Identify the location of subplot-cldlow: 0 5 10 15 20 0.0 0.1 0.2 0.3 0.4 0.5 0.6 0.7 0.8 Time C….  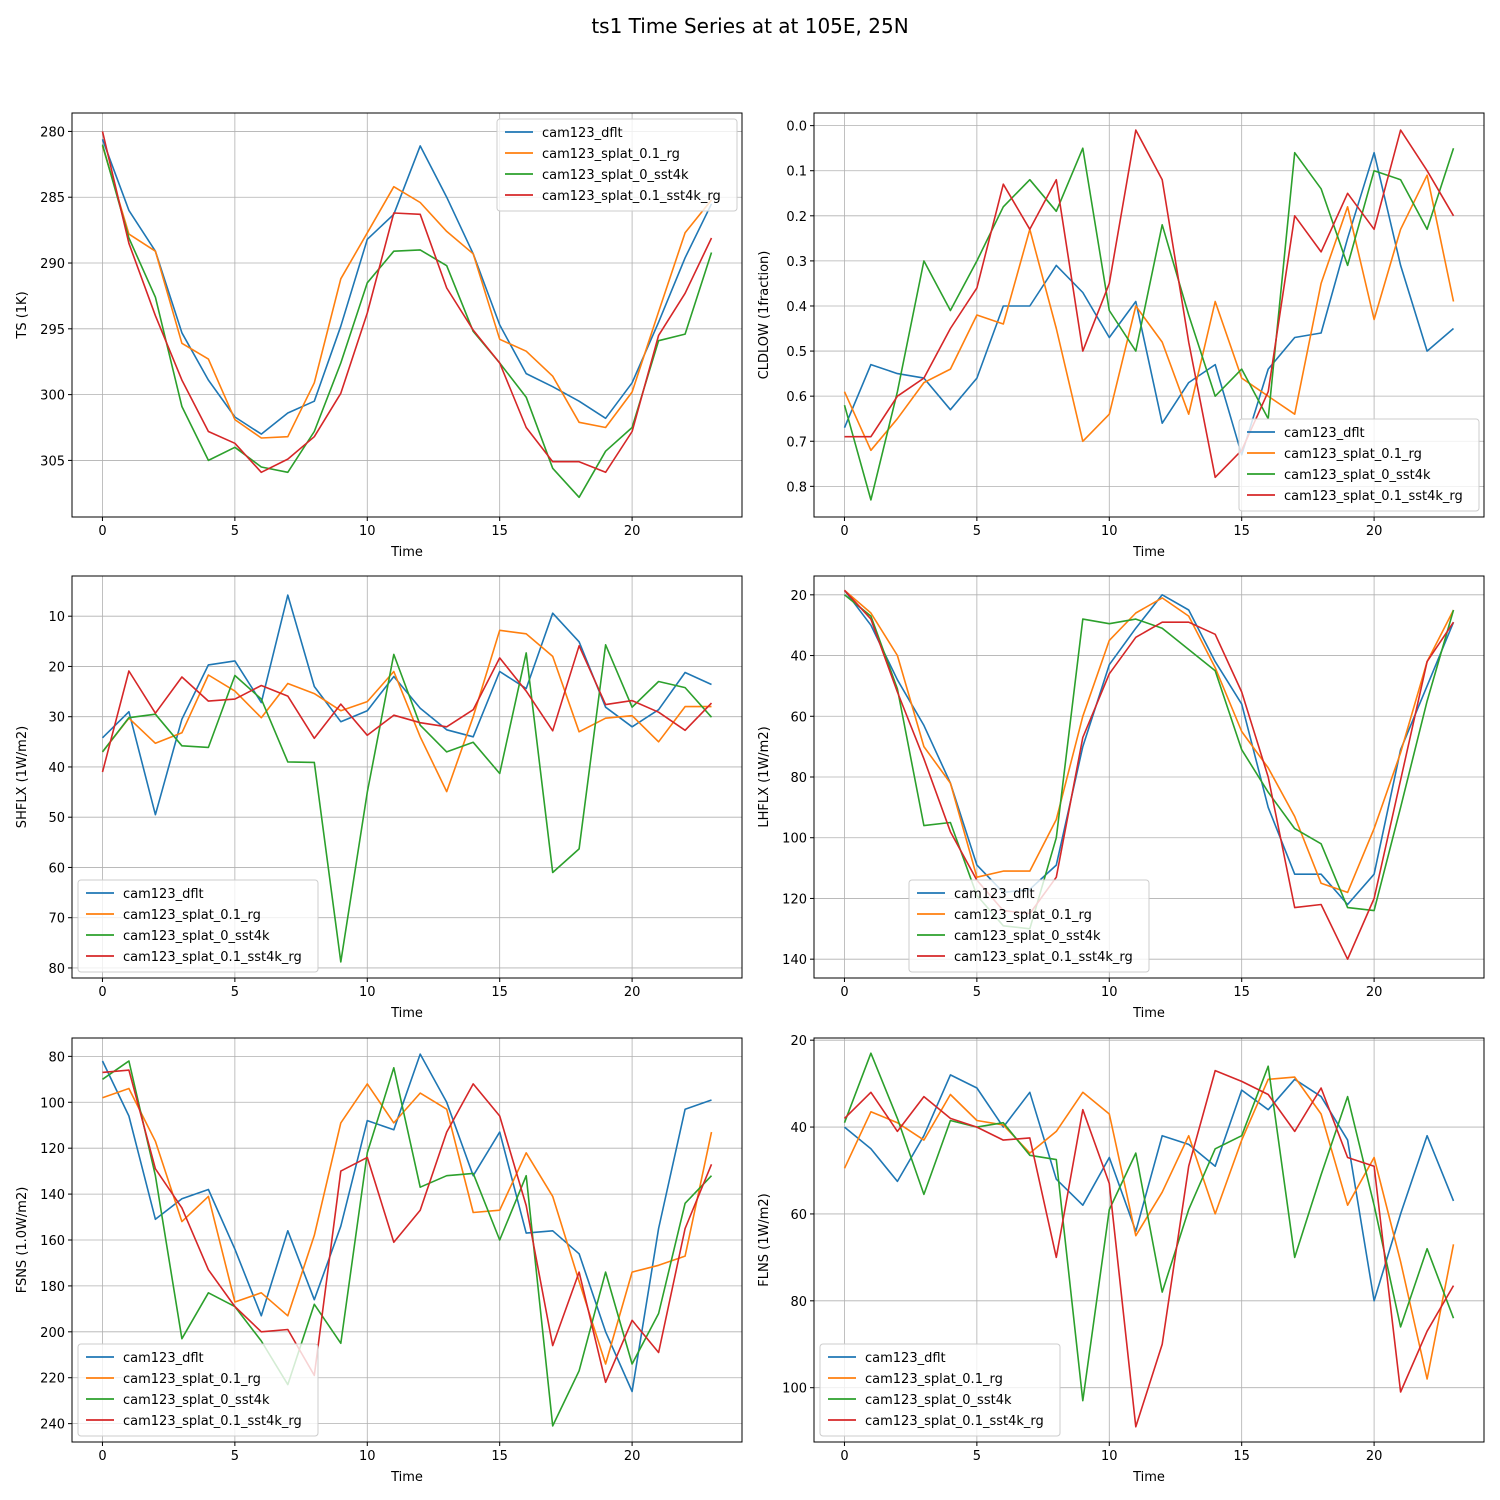
(1121, 336).